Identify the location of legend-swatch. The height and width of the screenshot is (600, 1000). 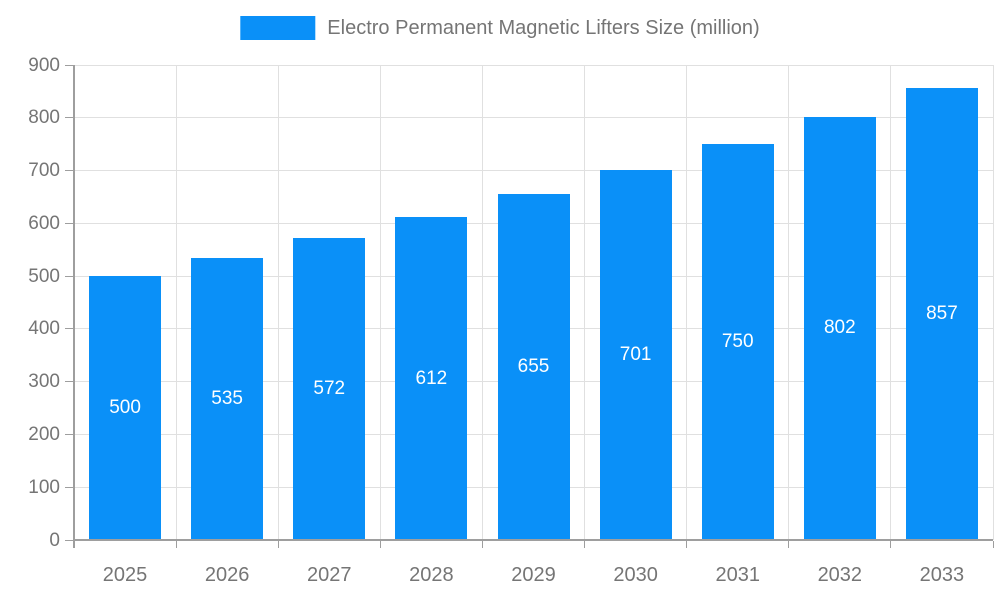
(278, 28).